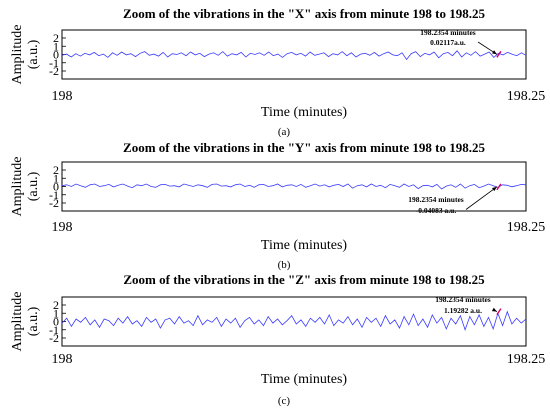  What do you see at coordinates (448, 42) in the screenshot?
I see `annotation-value: 0.02117a.u.` at bounding box center [448, 42].